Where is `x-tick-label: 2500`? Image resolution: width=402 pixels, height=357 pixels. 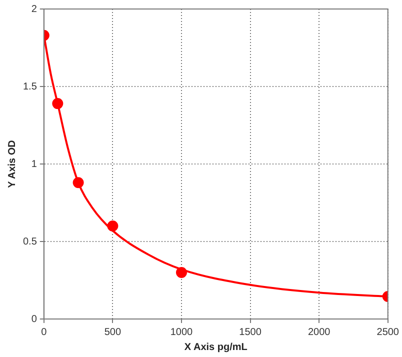 x-tick-label: 2500 is located at coordinates (388, 332).